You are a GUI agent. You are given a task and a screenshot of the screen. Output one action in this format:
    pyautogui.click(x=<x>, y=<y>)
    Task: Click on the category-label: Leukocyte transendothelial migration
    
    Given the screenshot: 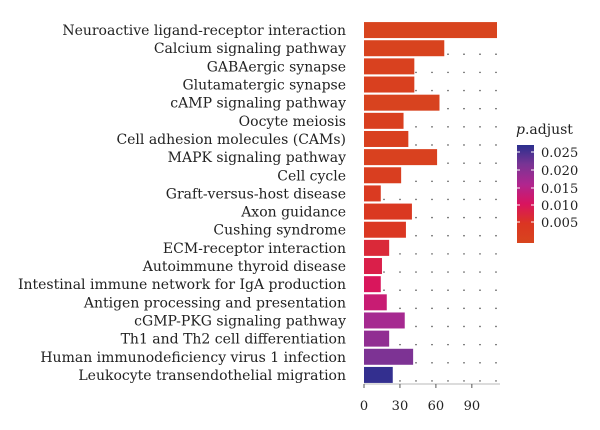 What is the action you would take?
    pyautogui.click(x=212, y=376)
    